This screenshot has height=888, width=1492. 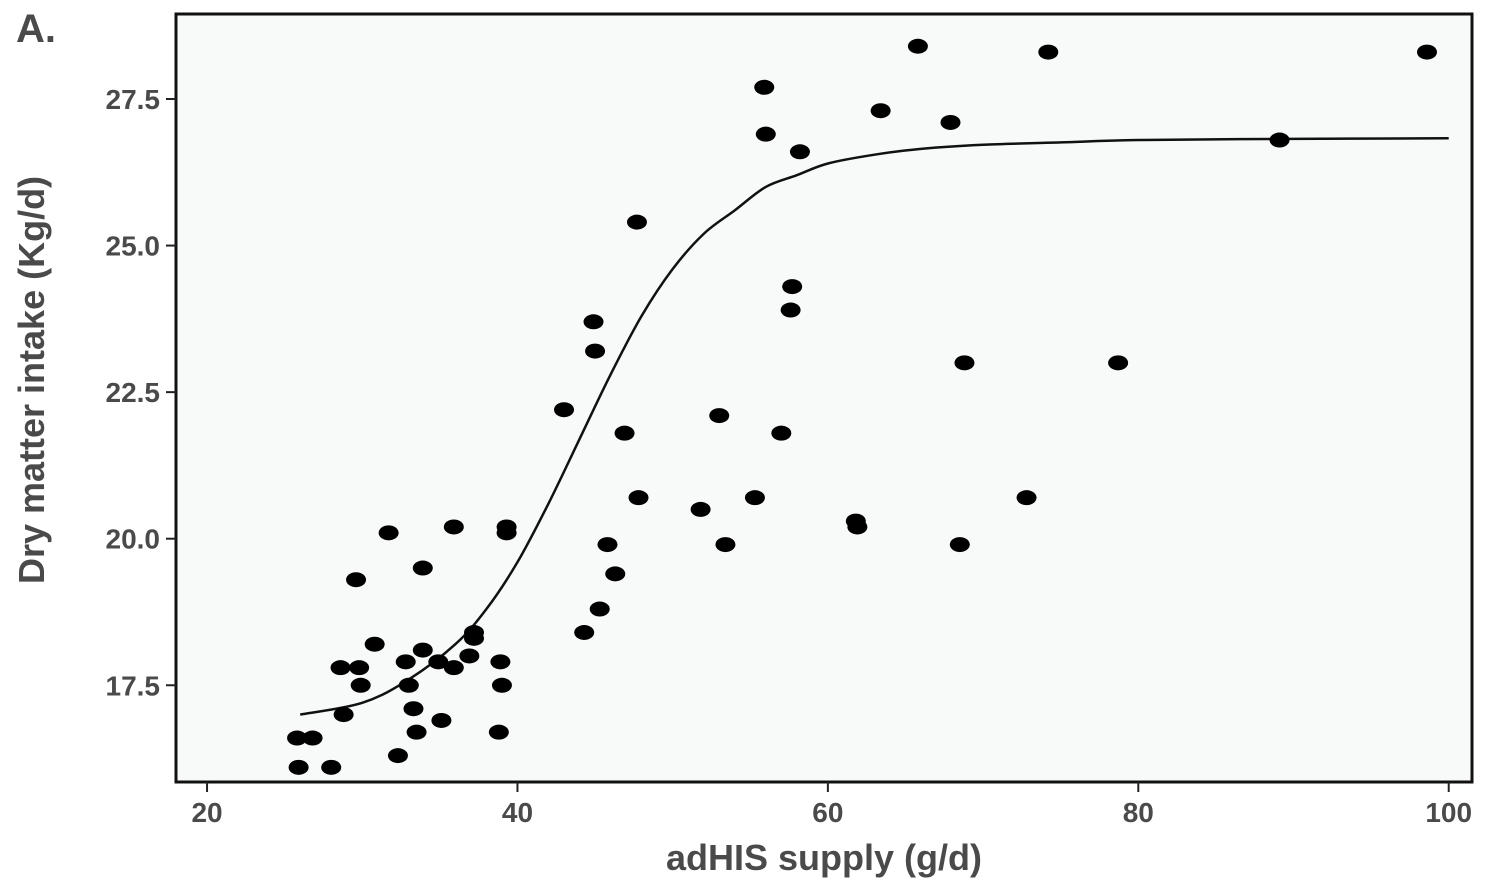 I want to click on x-tick-label: 60, so click(x=827, y=812).